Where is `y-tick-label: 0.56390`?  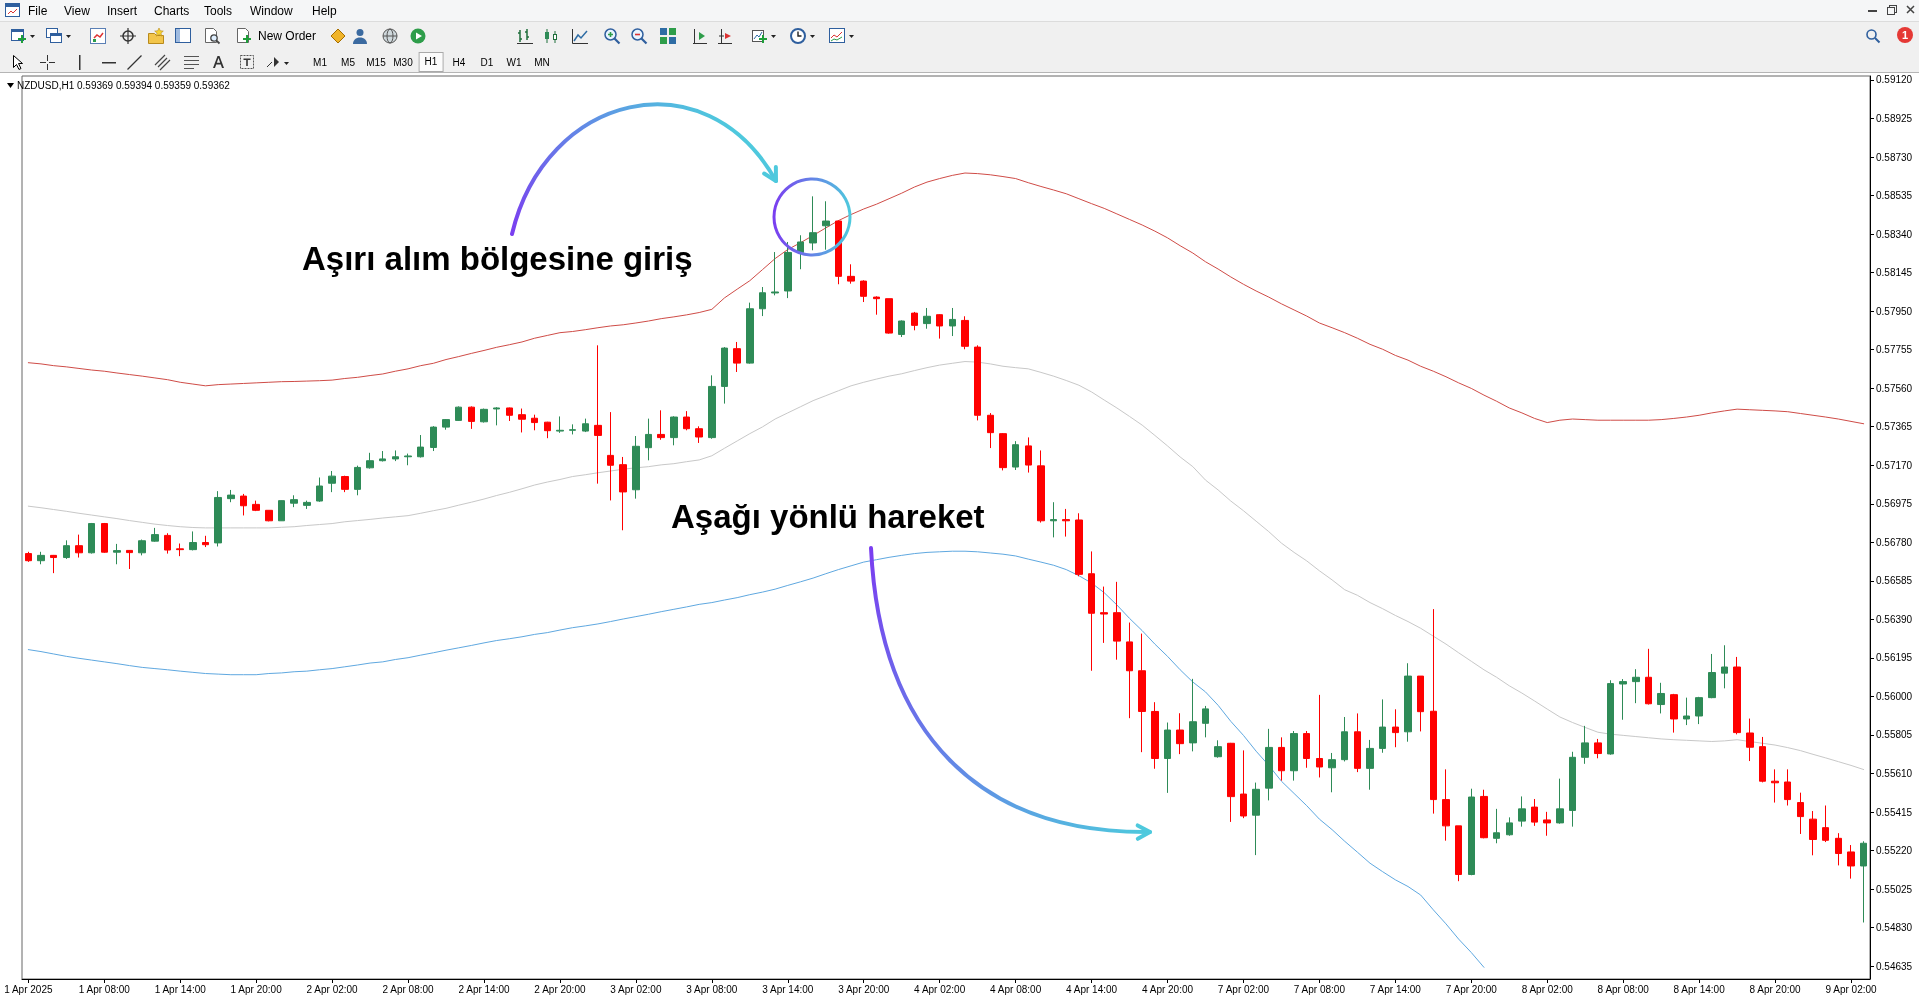 y-tick-label: 0.56390 is located at coordinates (1894, 619).